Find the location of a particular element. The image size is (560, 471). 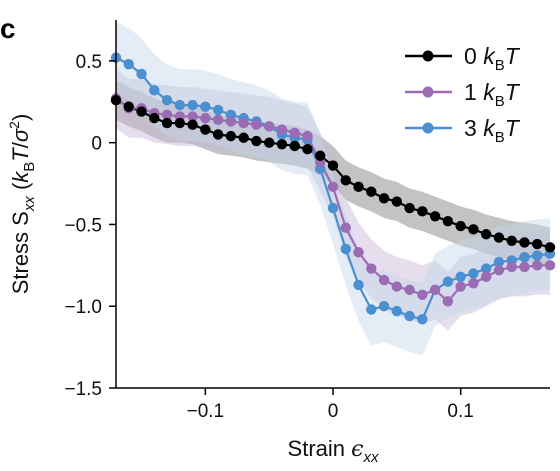

y-tick-label: −1.0 is located at coordinates (83, 307).